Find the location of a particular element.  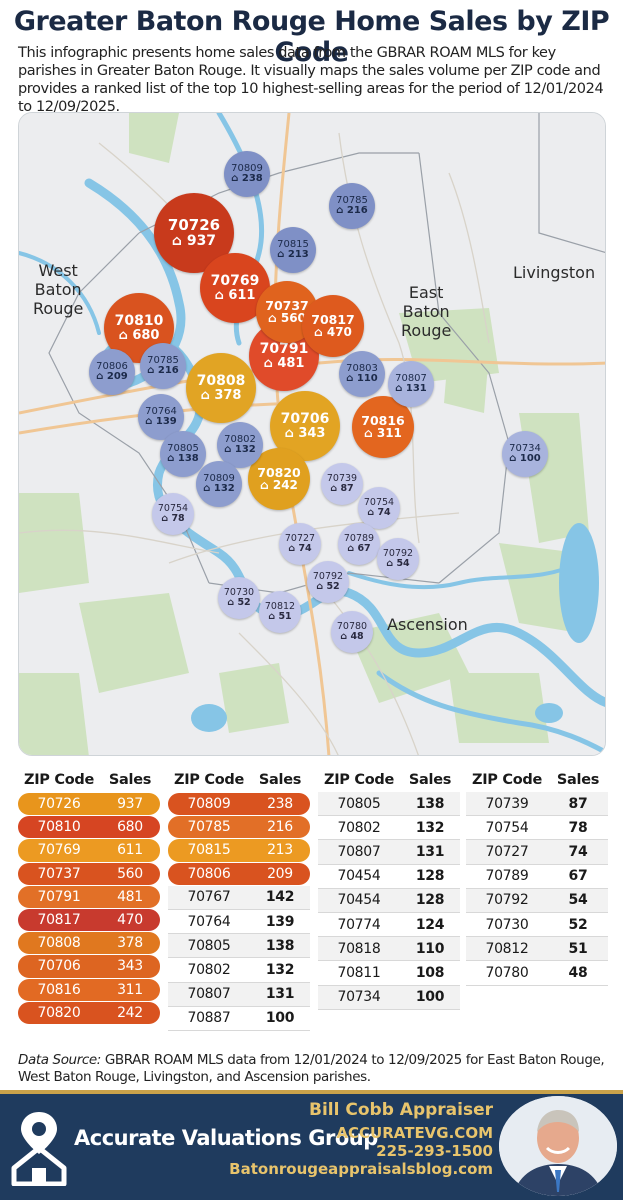

row-sales: 110 is located at coordinates (430, 948).